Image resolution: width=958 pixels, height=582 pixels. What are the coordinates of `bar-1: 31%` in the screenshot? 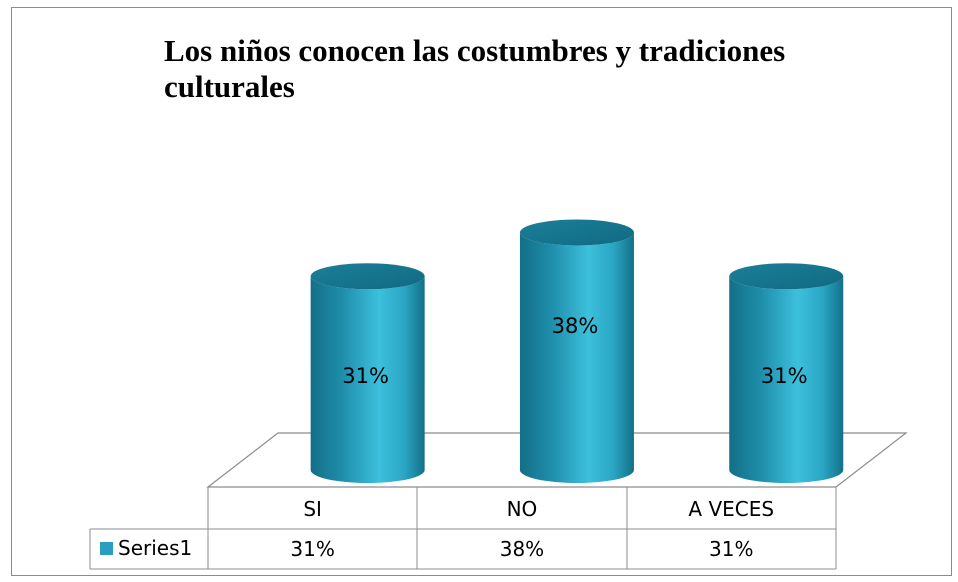 It's located at (367, 373).